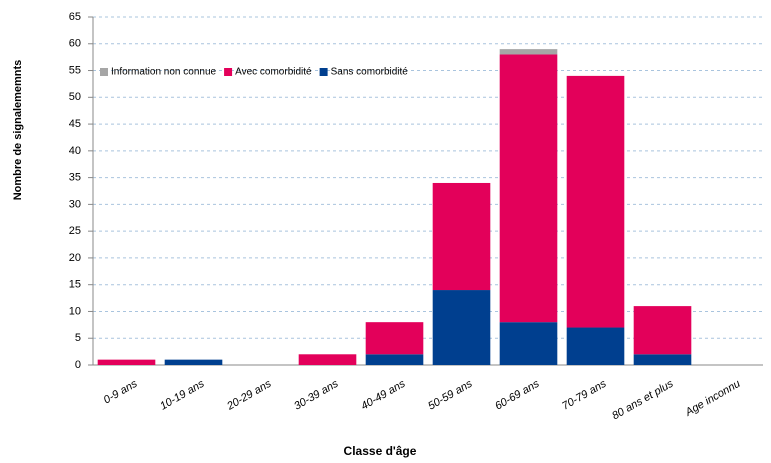  I want to click on y-tick-label: 25, so click(75, 231).